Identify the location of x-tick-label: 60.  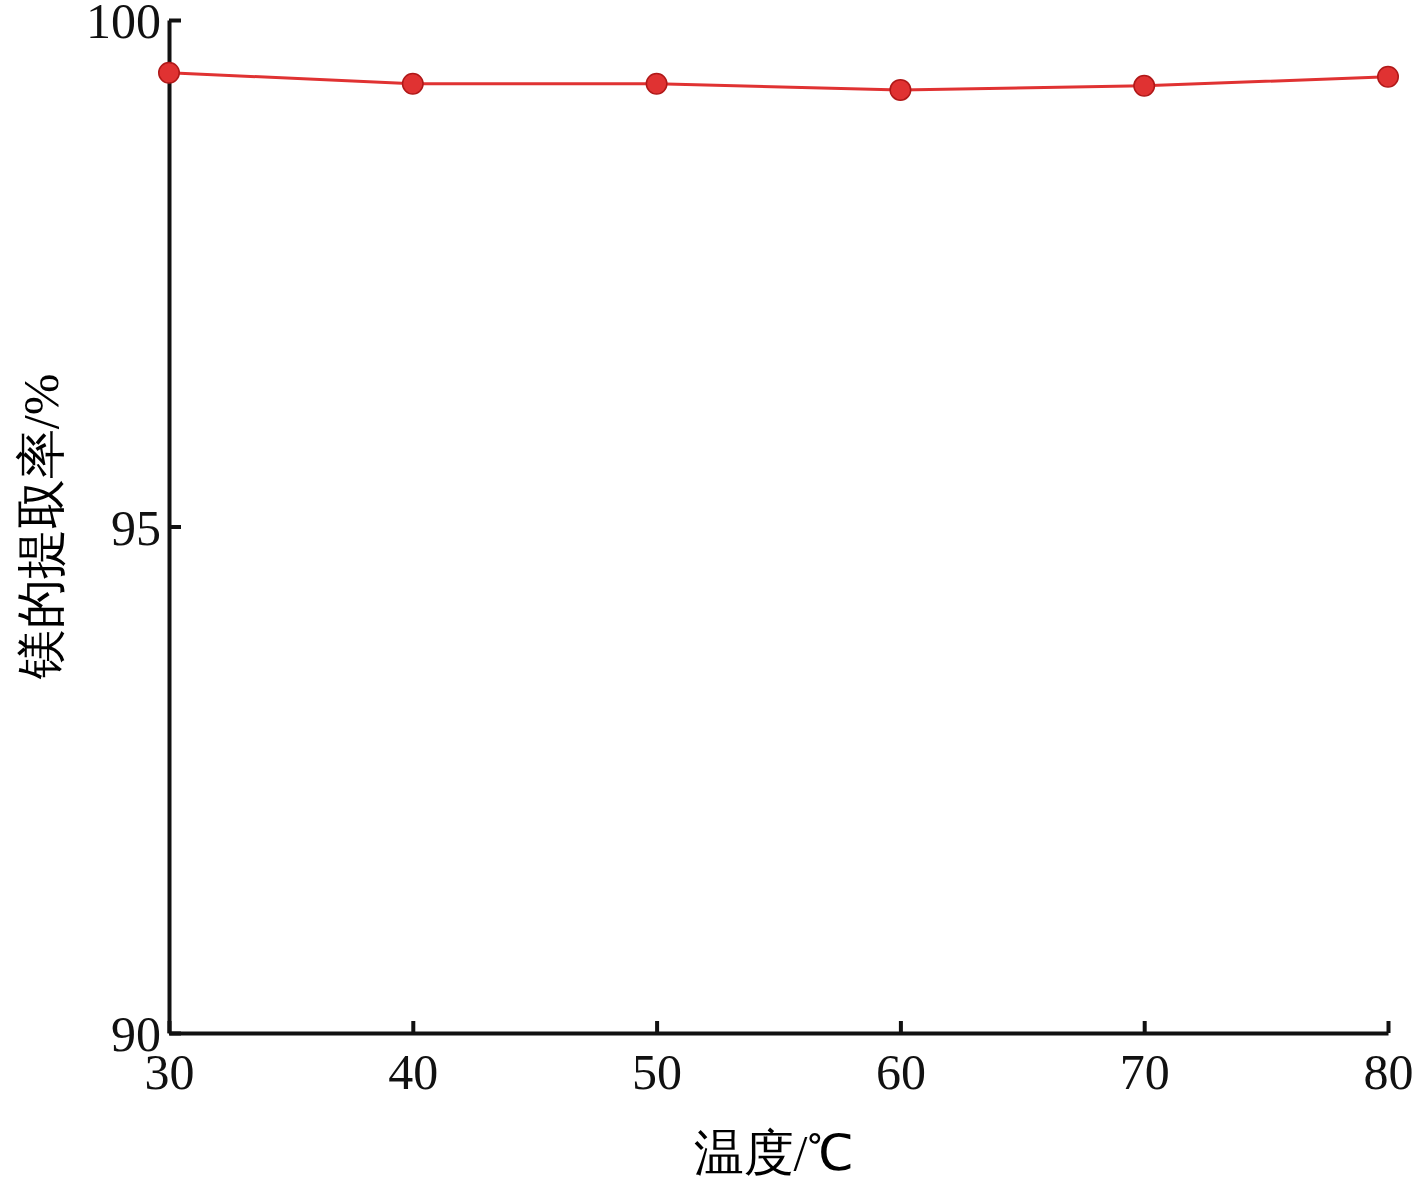
(900, 1071).